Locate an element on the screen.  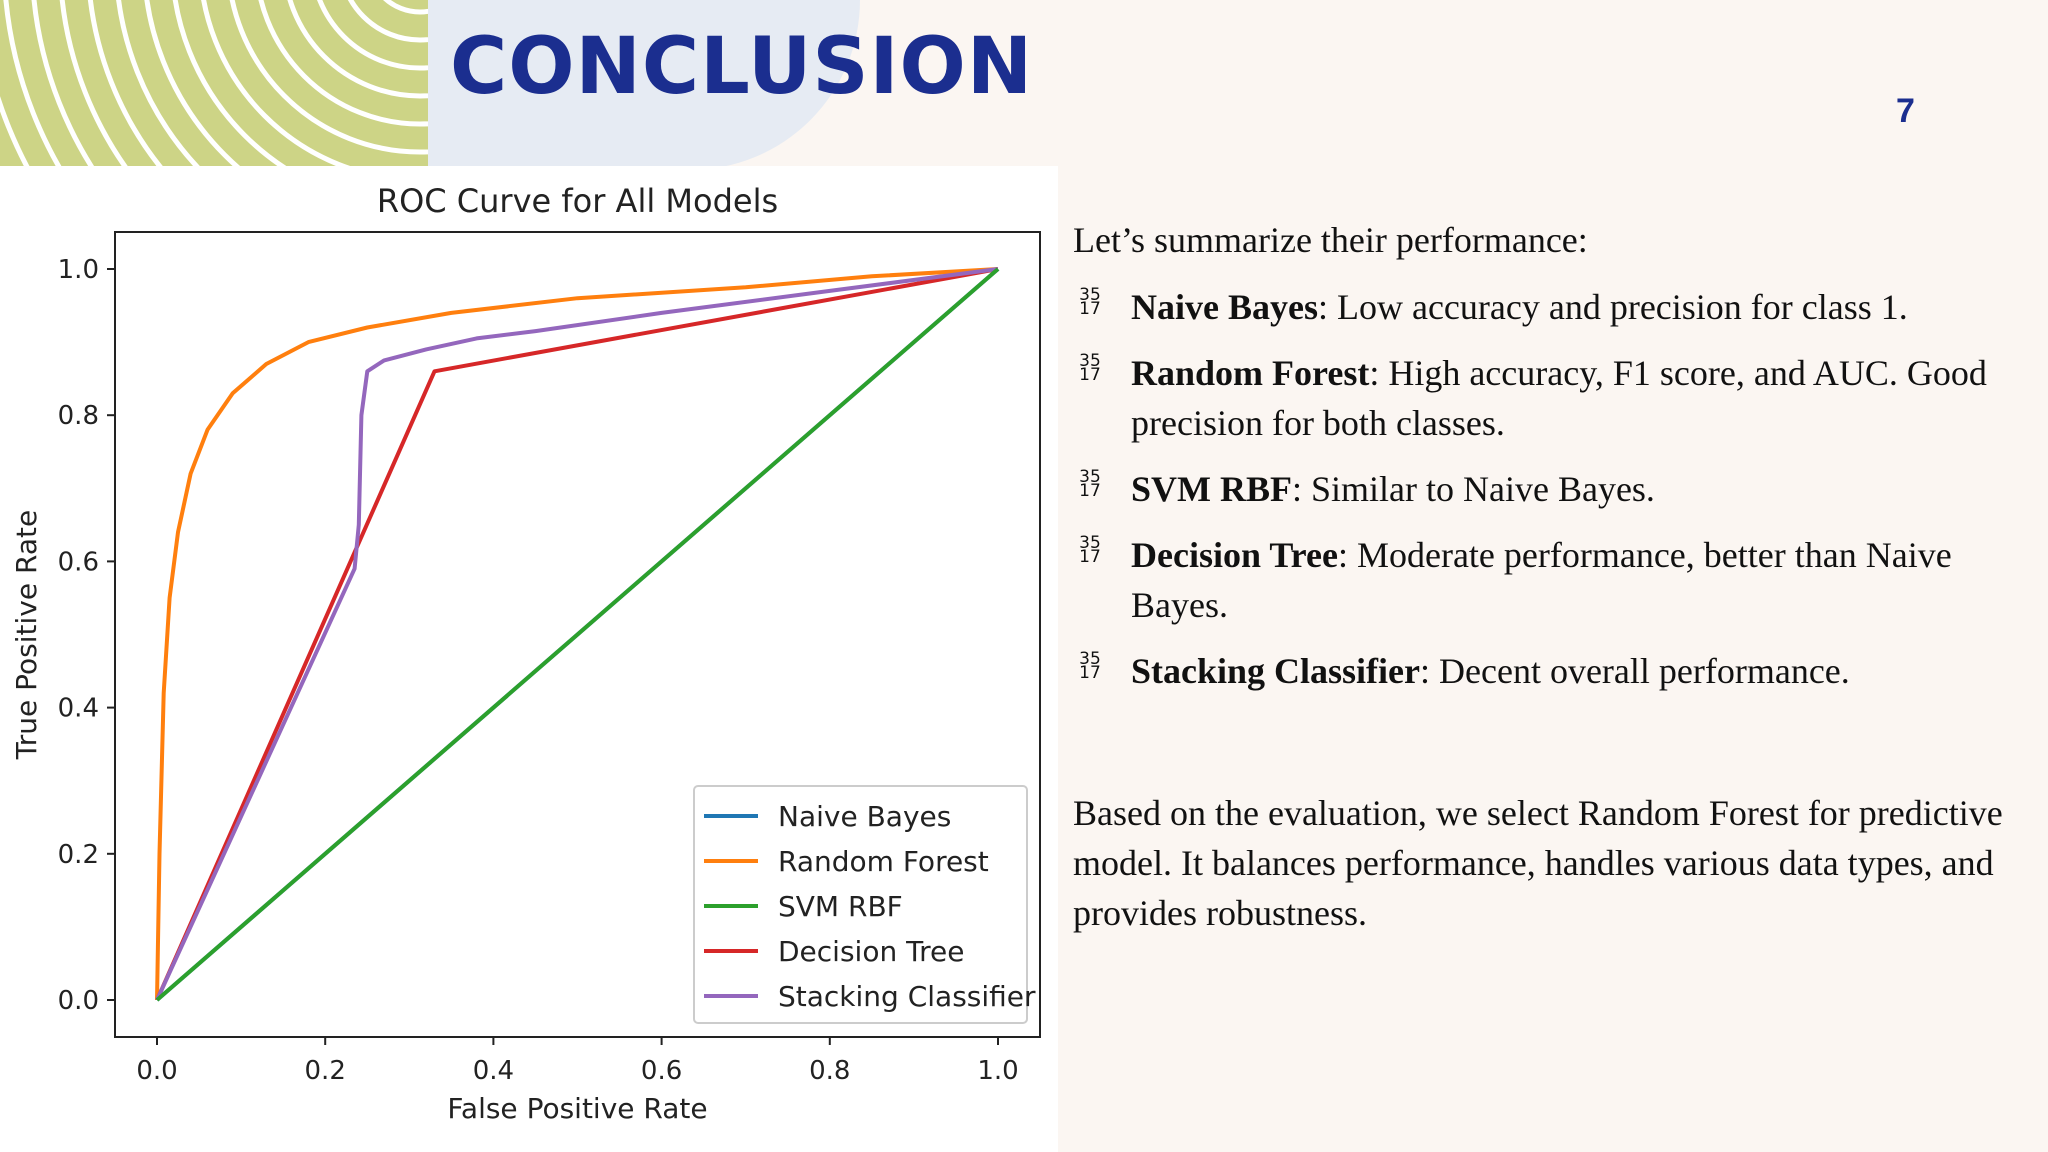
legend-label: Decision Tree is located at coordinates (871, 951).